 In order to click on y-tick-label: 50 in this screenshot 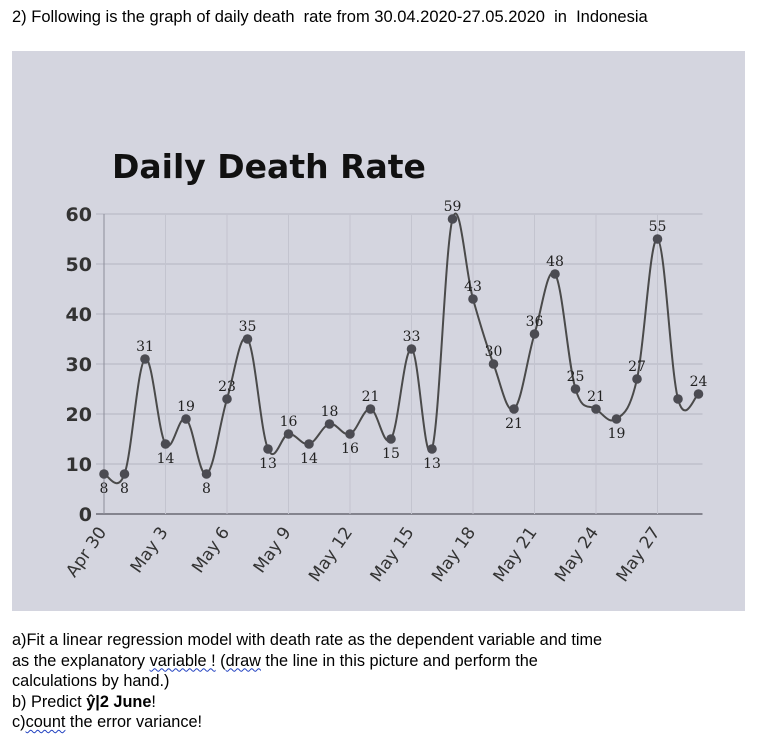, I will do `click(79, 265)`.